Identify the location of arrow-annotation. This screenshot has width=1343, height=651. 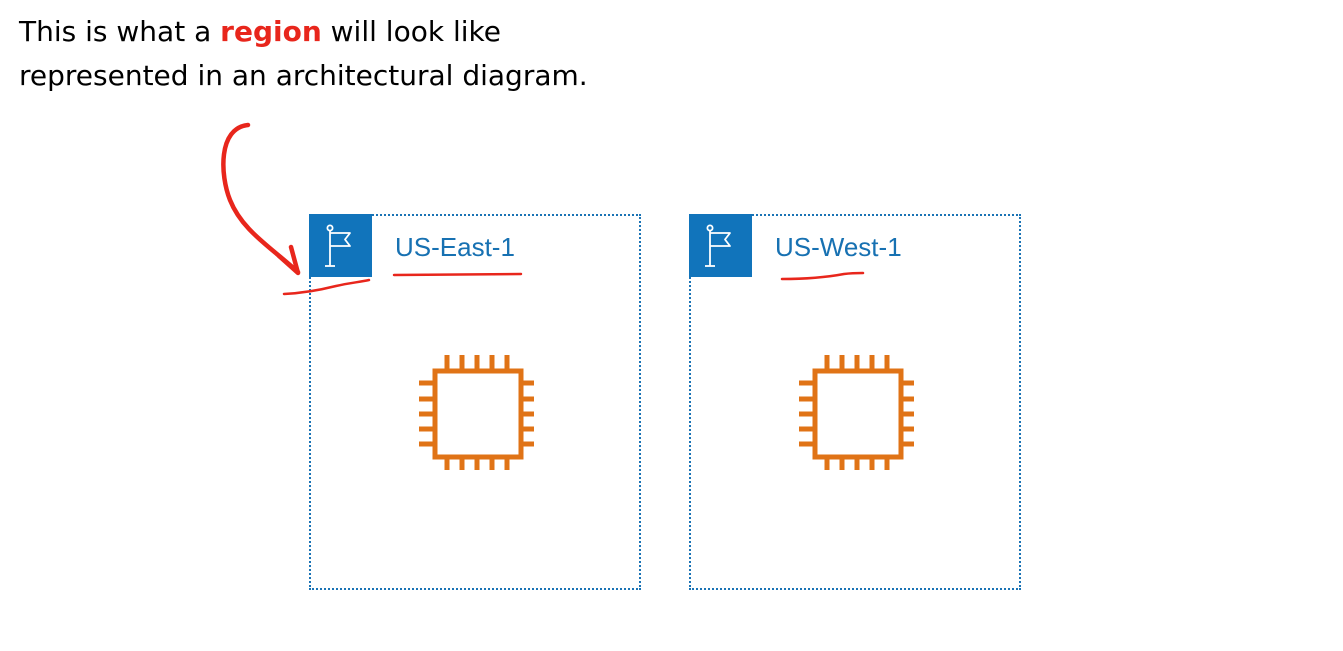
(261, 198).